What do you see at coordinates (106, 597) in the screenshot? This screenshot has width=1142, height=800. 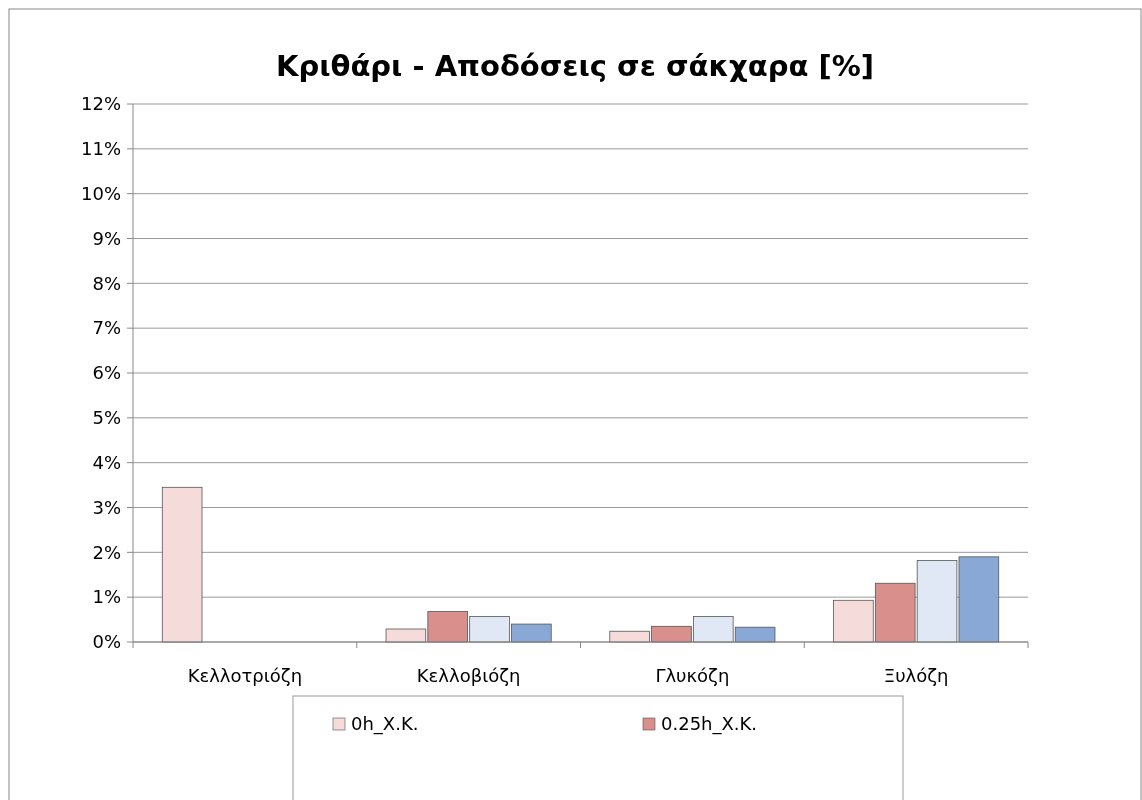 I see `y-tick-label: 1%` at bounding box center [106, 597].